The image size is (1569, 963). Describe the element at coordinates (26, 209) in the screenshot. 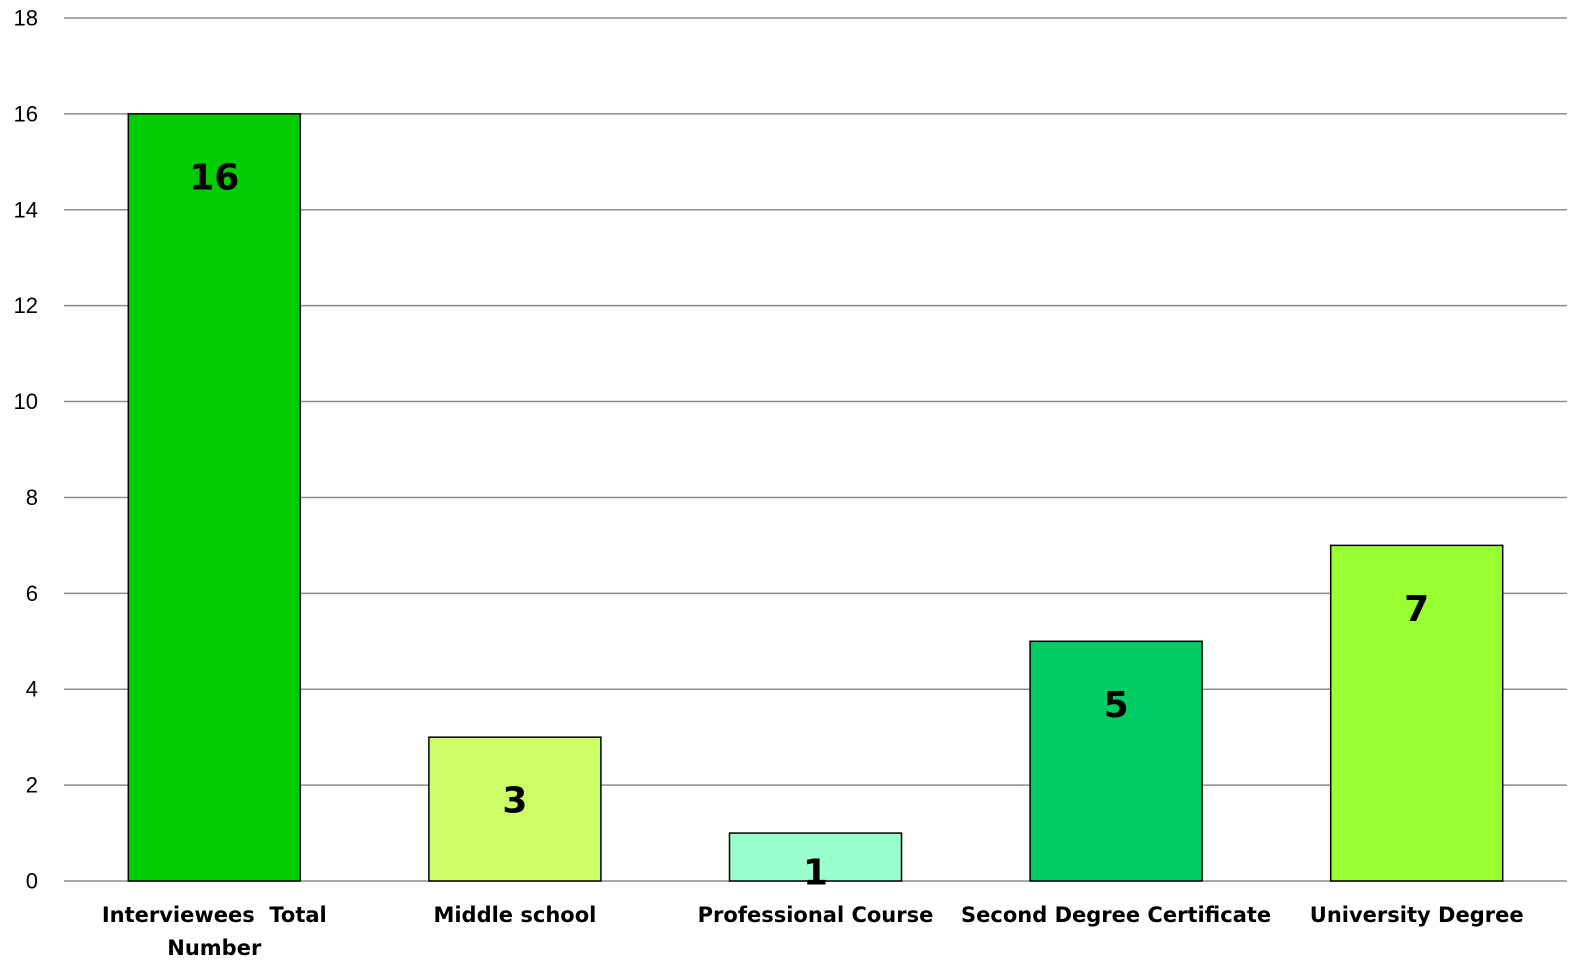

I see `y-tick-label-14: 14` at that location.